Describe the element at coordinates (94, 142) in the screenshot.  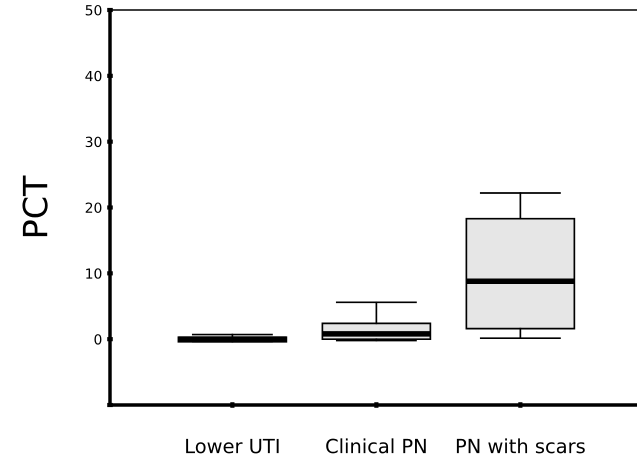
I see `y-tick-label: 30` at that location.